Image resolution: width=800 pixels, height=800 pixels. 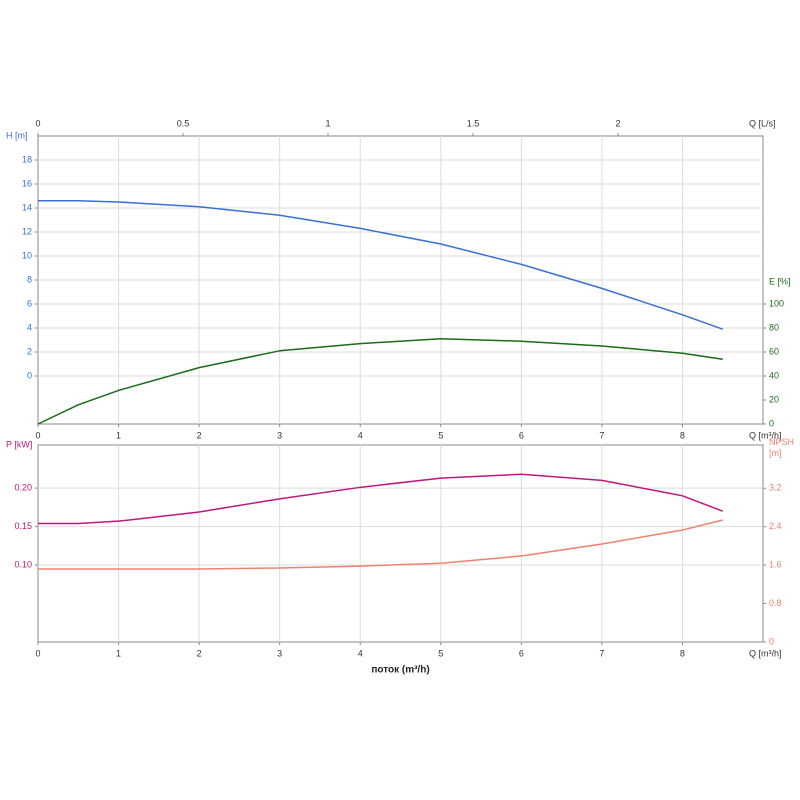 I want to click on y2-tick-label: 100, so click(x=776, y=303).